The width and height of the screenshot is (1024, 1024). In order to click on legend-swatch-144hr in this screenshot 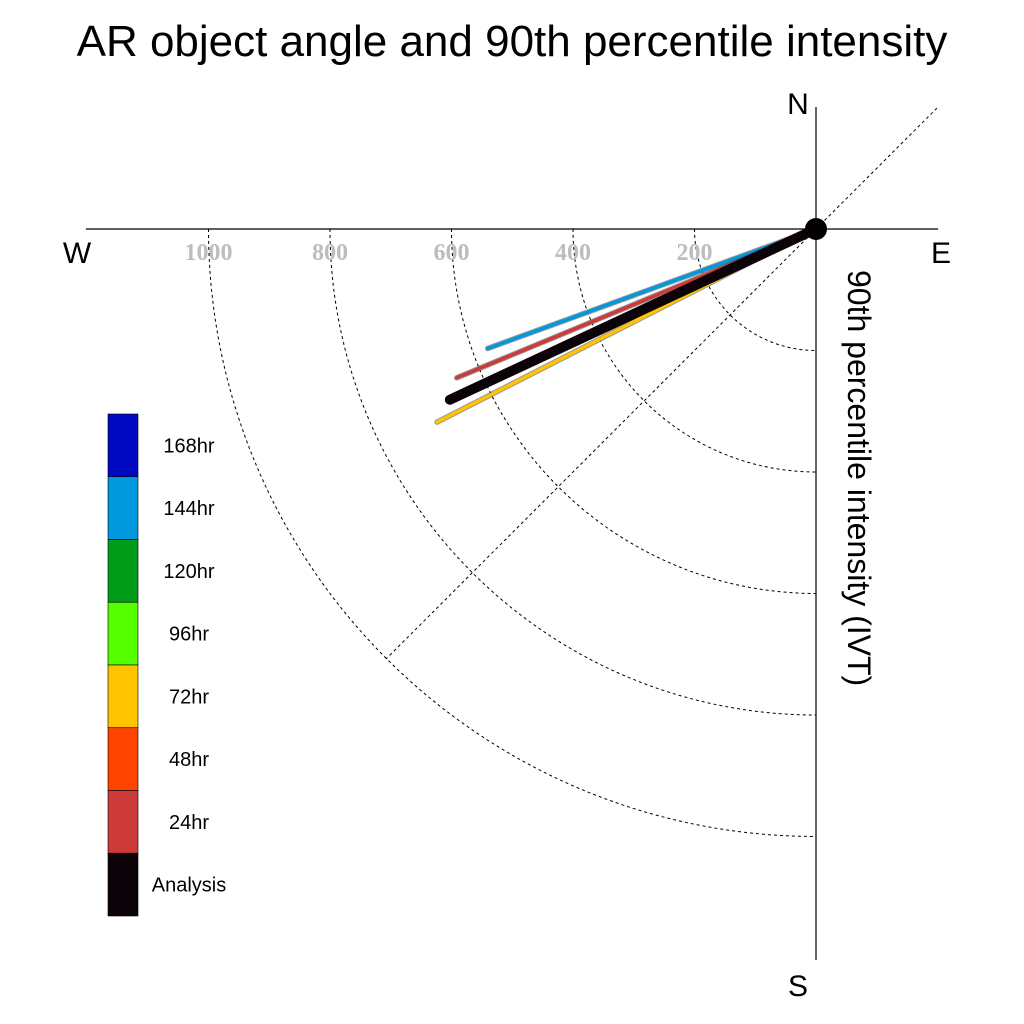, I will do `click(123, 508)`.